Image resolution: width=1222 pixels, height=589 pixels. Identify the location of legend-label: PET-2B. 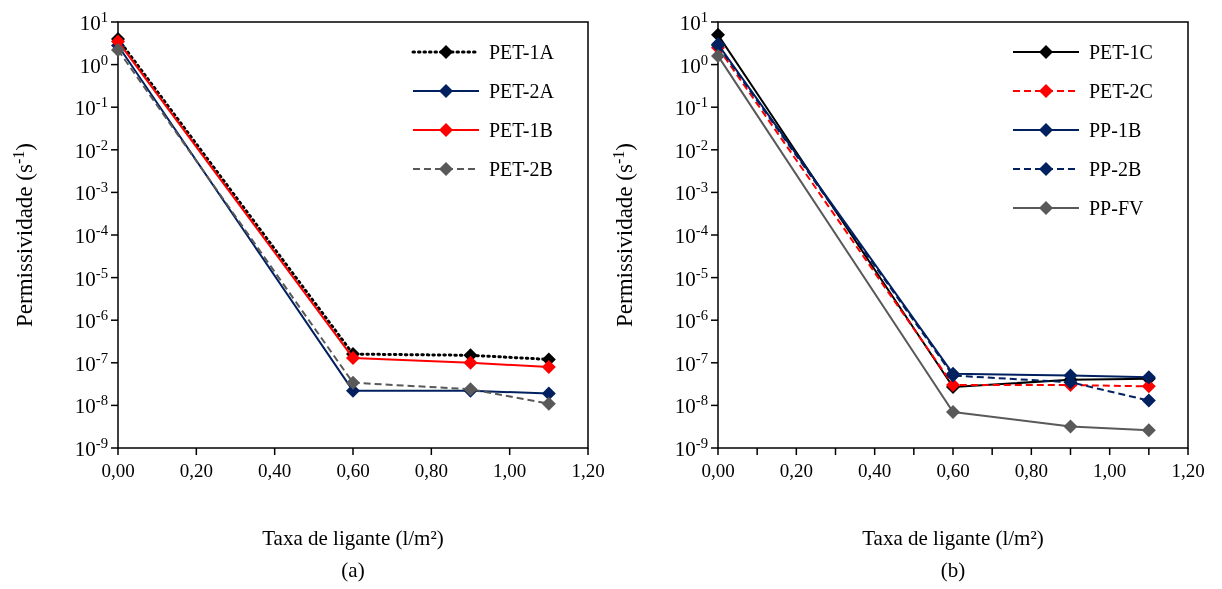
(521, 169).